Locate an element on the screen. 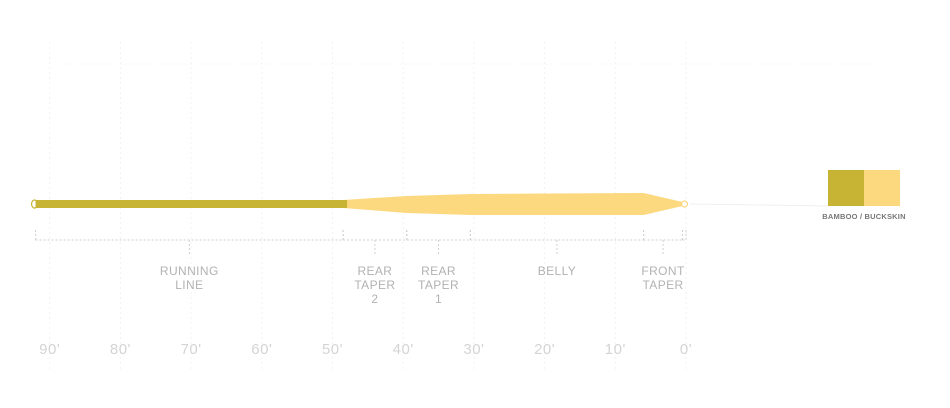  axis-tick-label: 60' is located at coordinates (261, 349).